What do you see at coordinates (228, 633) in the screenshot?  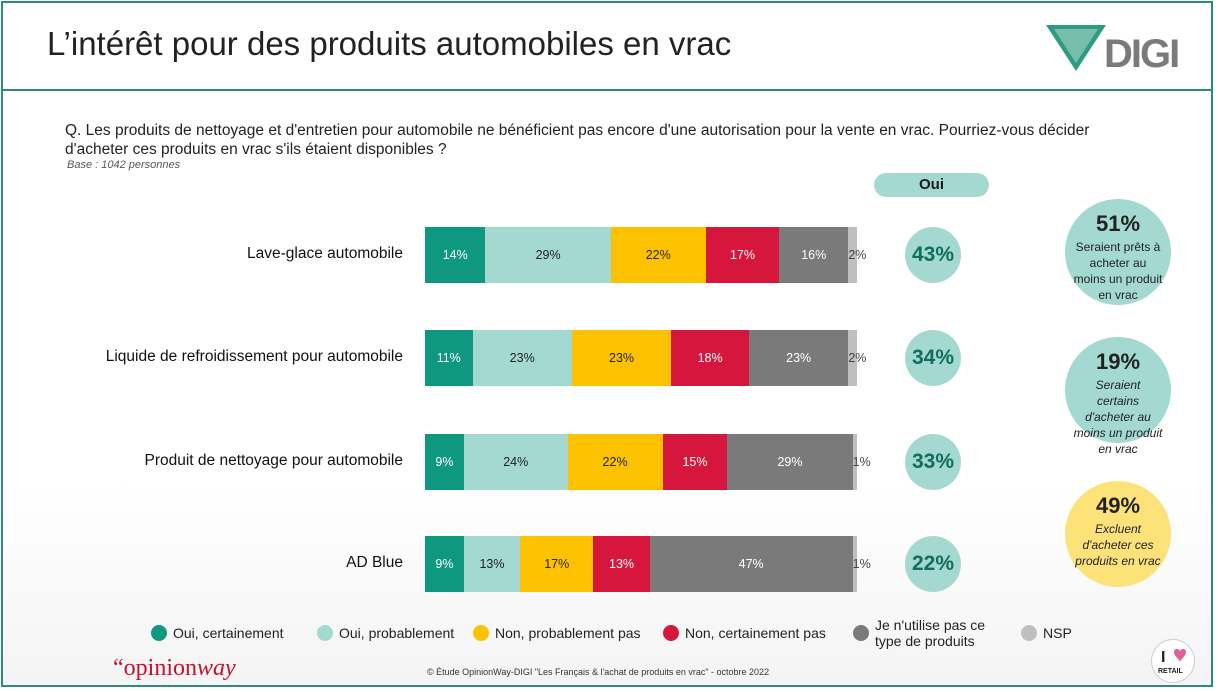 I see `legend-label: Oui, certainement` at bounding box center [228, 633].